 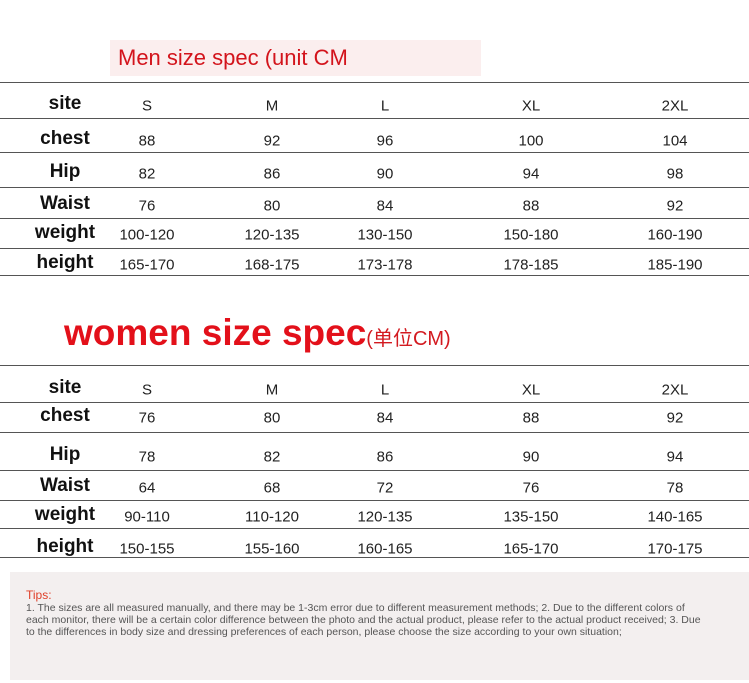 What do you see at coordinates (272, 265) in the screenshot?
I see `table-cell: 168-175` at bounding box center [272, 265].